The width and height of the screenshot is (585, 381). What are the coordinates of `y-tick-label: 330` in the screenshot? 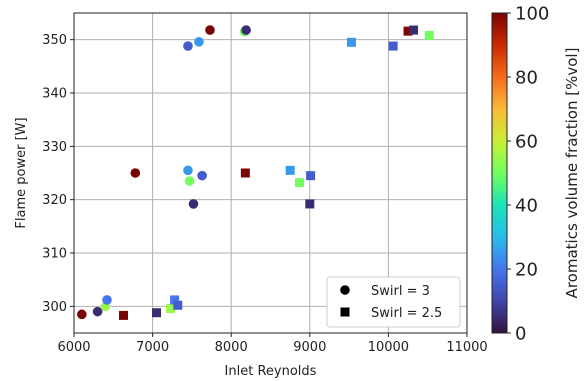 It's located at (54, 147).